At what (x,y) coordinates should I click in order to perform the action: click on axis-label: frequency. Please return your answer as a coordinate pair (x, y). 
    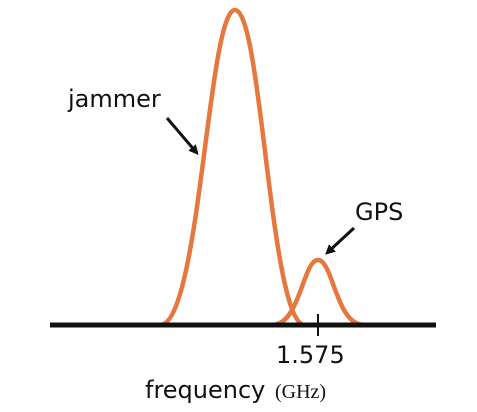
    Looking at the image, I should click on (205, 390).